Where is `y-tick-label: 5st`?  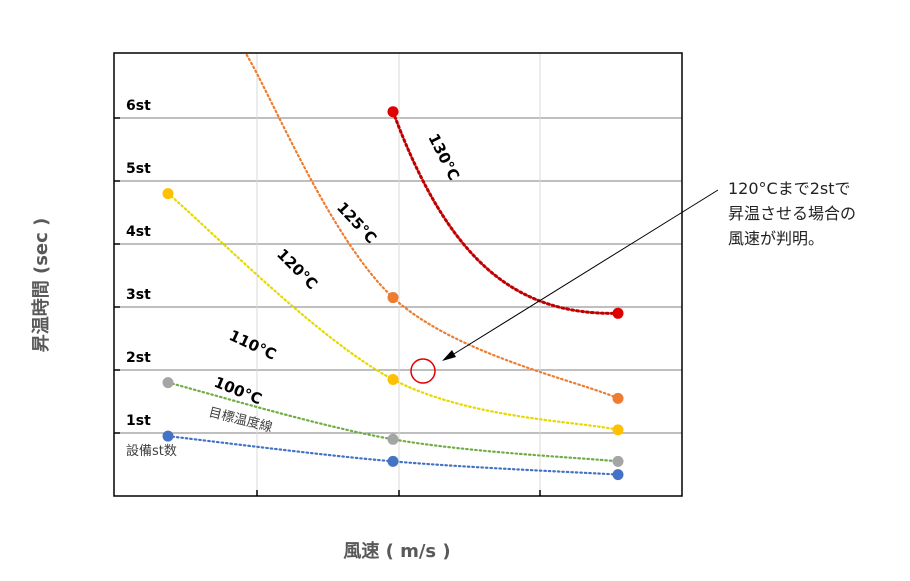 y-tick-label: 5st is located at coordinates (138, 169).